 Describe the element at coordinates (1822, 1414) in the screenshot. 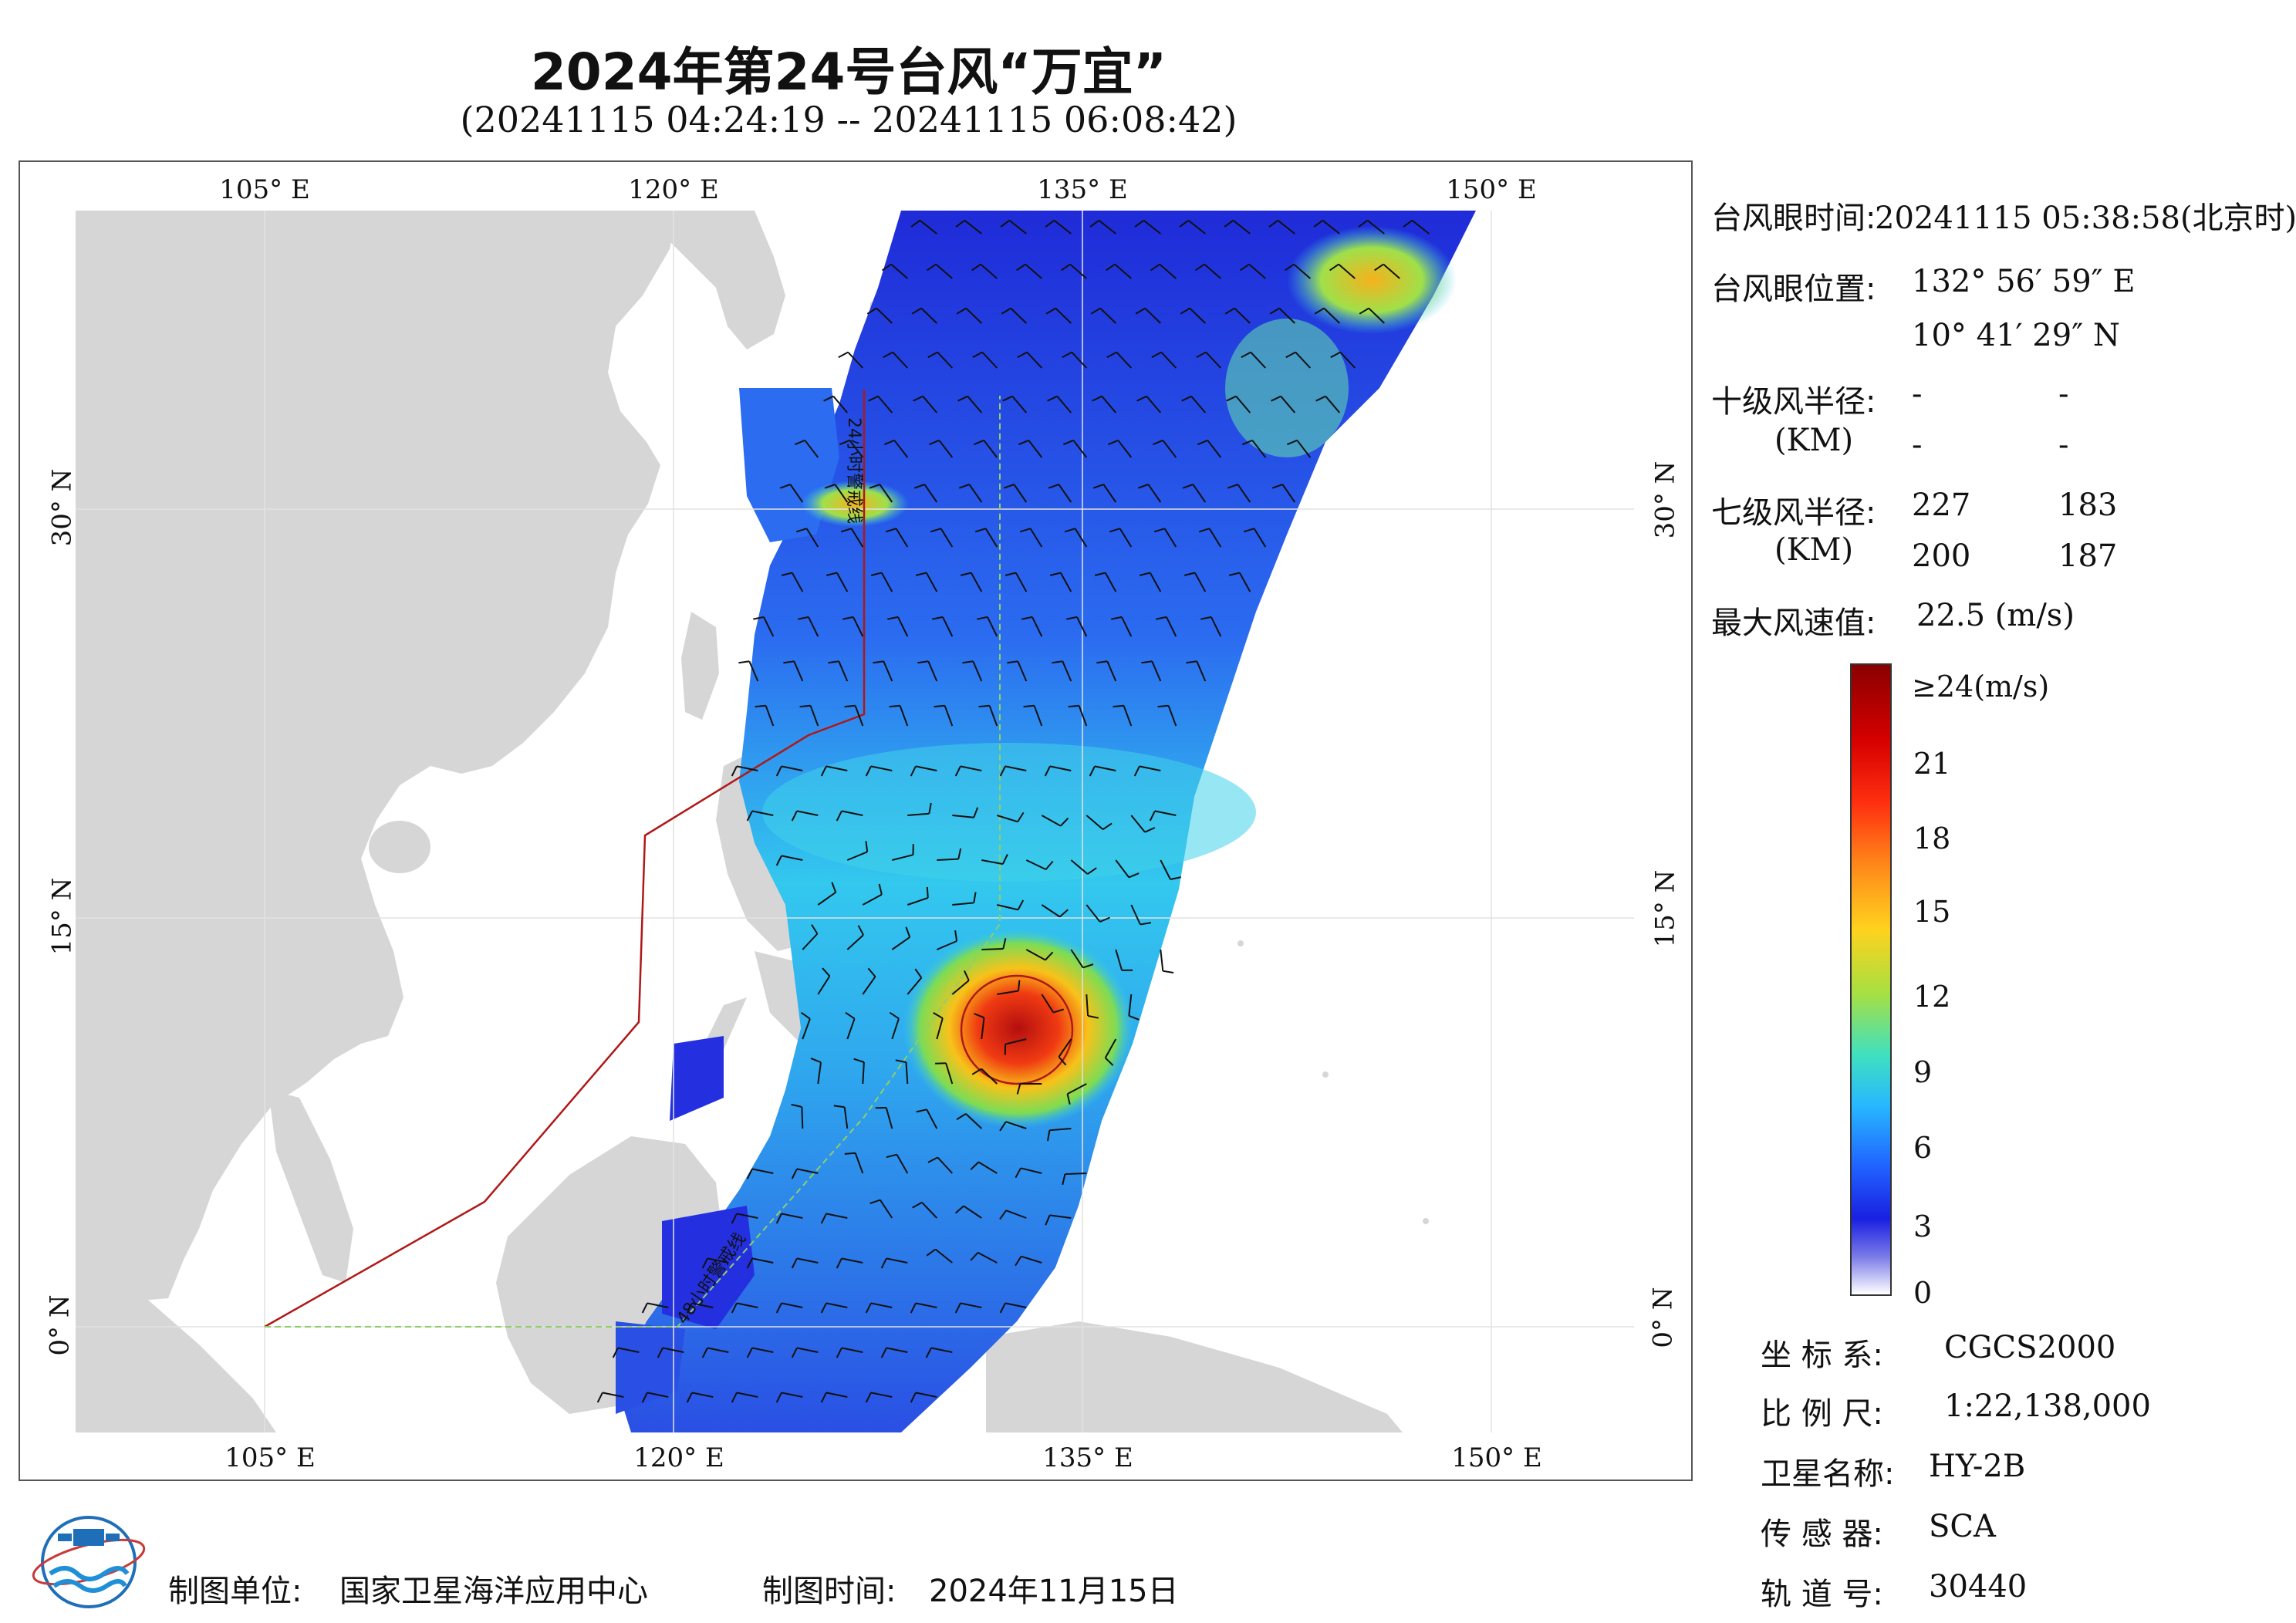

I see `scale-label: 比 例 尺:` at that location.